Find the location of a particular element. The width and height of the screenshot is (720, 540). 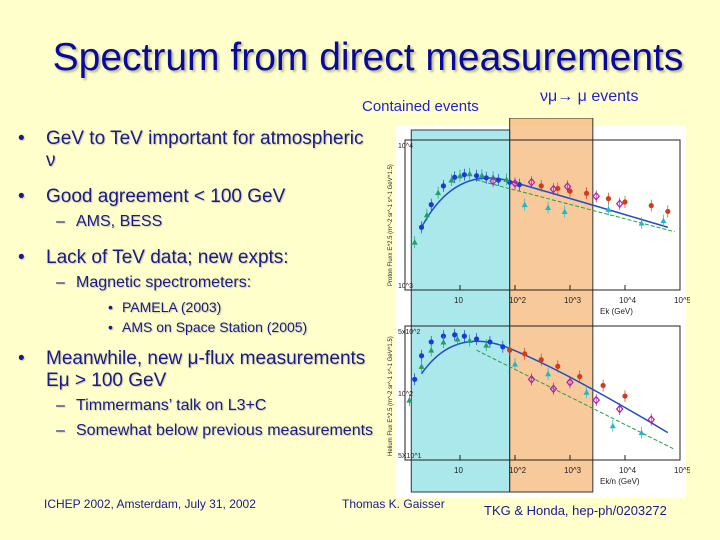

bullet-level-3: • PAMELA (2003) is located at coordinates (198, 307).